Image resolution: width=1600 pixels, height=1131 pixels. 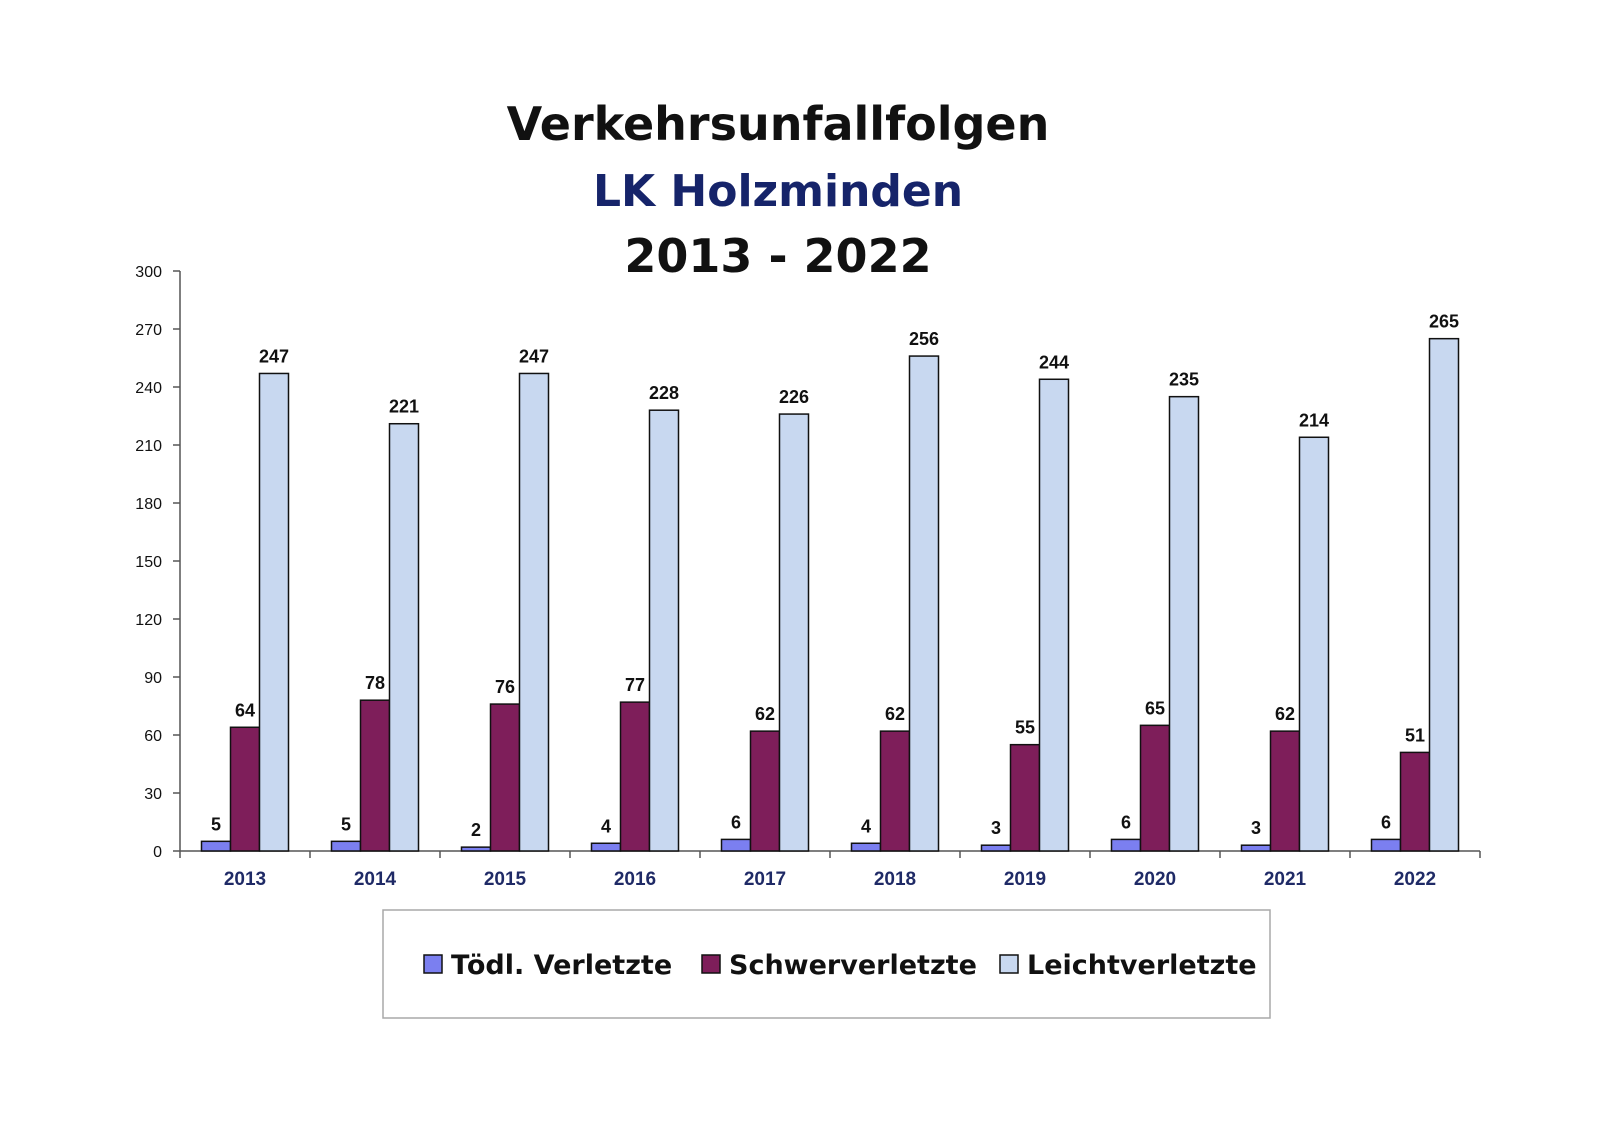 What do you see at coordinates (1285, 879) in the screenshot?
I see `x-category-label: 2021` at bounding box center [1285, 879].